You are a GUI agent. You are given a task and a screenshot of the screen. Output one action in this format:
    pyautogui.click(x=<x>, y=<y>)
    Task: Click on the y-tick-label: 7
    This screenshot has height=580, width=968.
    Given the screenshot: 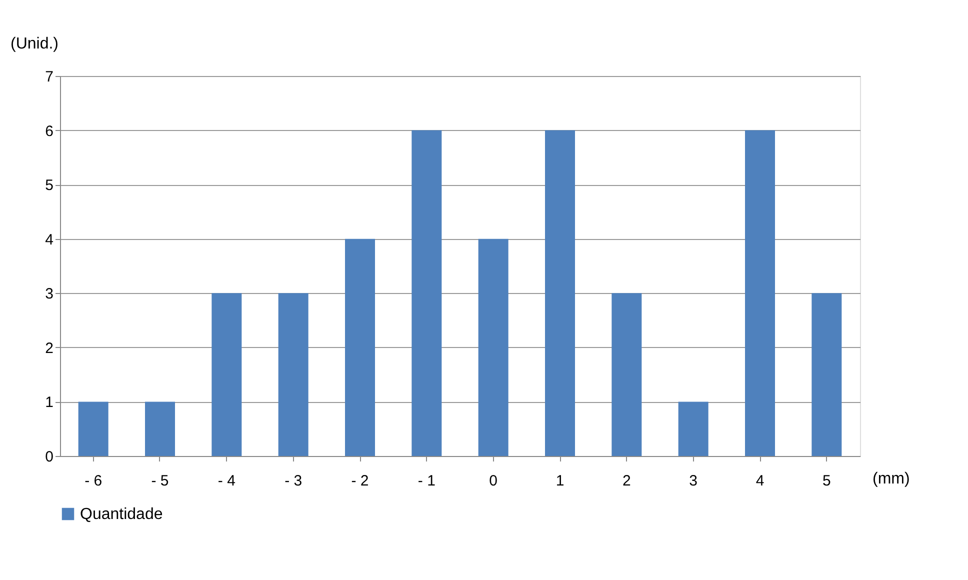 What is the action you would take?
    pyautogui.click(x=49, y=77)
    